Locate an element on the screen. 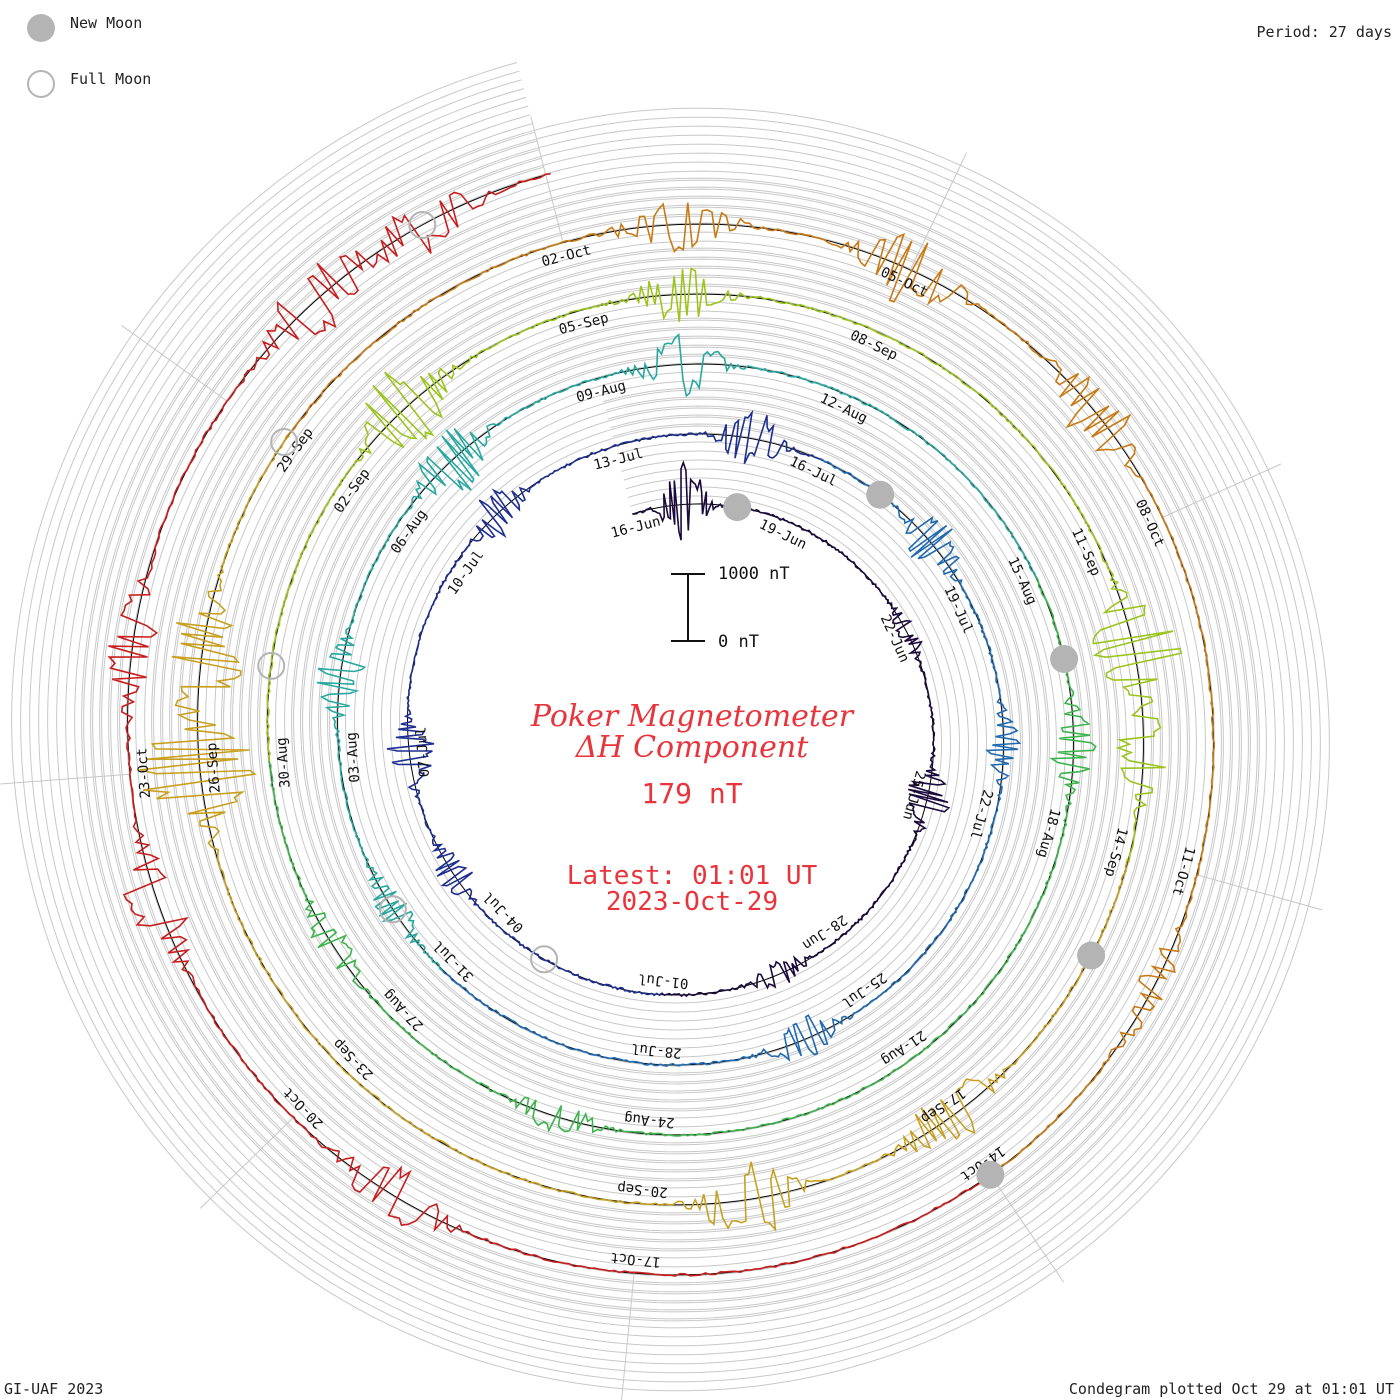  date-tick-label: 26-Sep is located at coordinates (214, 768).